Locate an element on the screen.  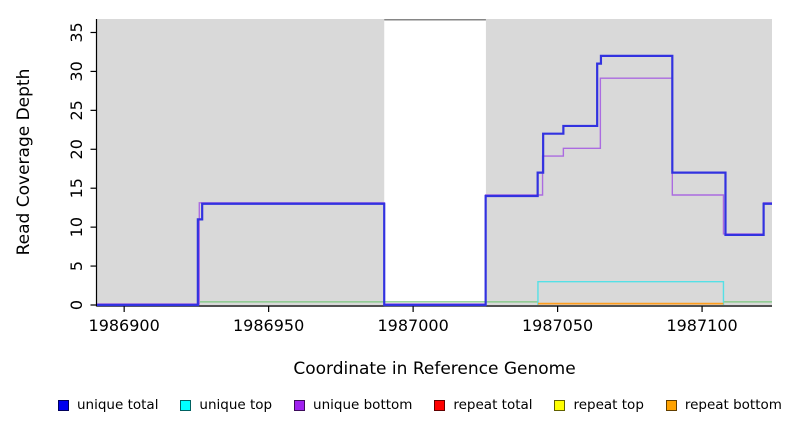
y-axis-title: Read Coverage Depth is located at coordinates (24, 162).